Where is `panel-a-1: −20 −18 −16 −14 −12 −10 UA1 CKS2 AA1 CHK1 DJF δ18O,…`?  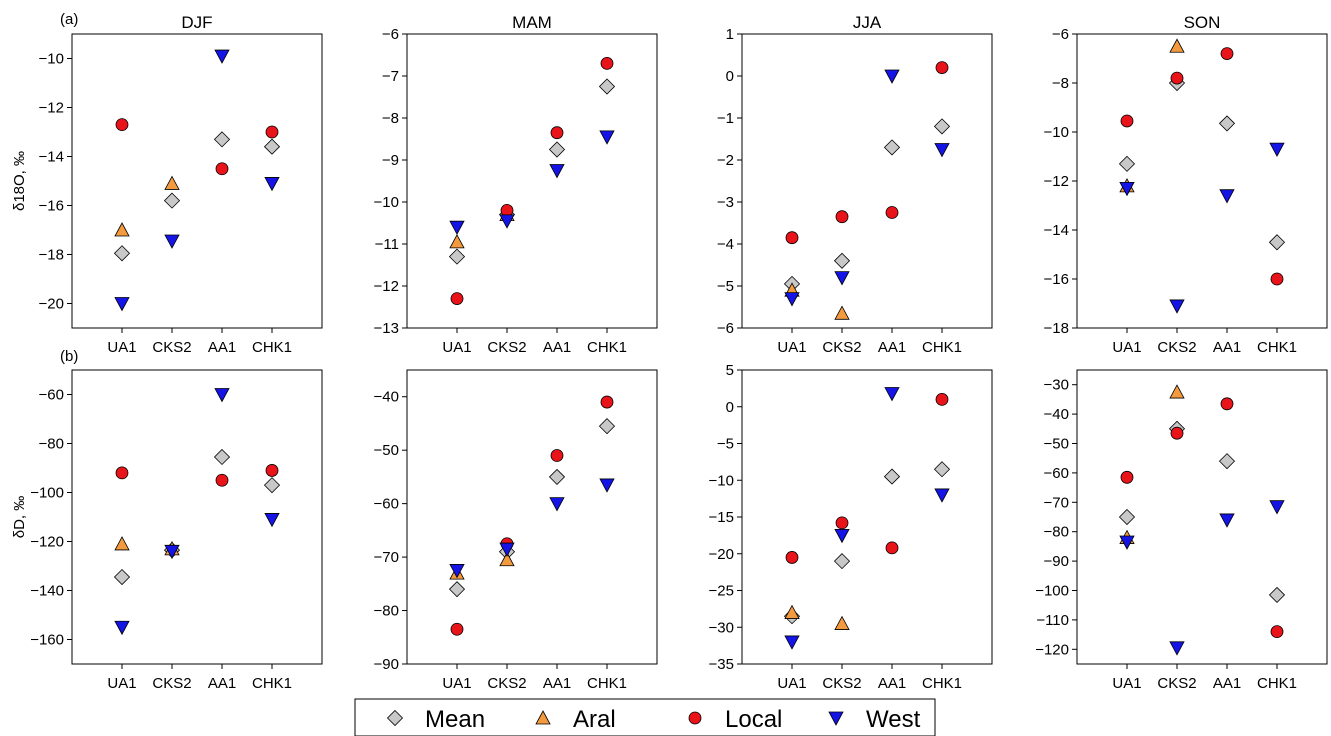
panel-a-1: −20 −18 −16 −14 −12 −10 UA1 CKS2 AA1 CHK1 DJF δ18O,… is located at coordinates (167, 184).